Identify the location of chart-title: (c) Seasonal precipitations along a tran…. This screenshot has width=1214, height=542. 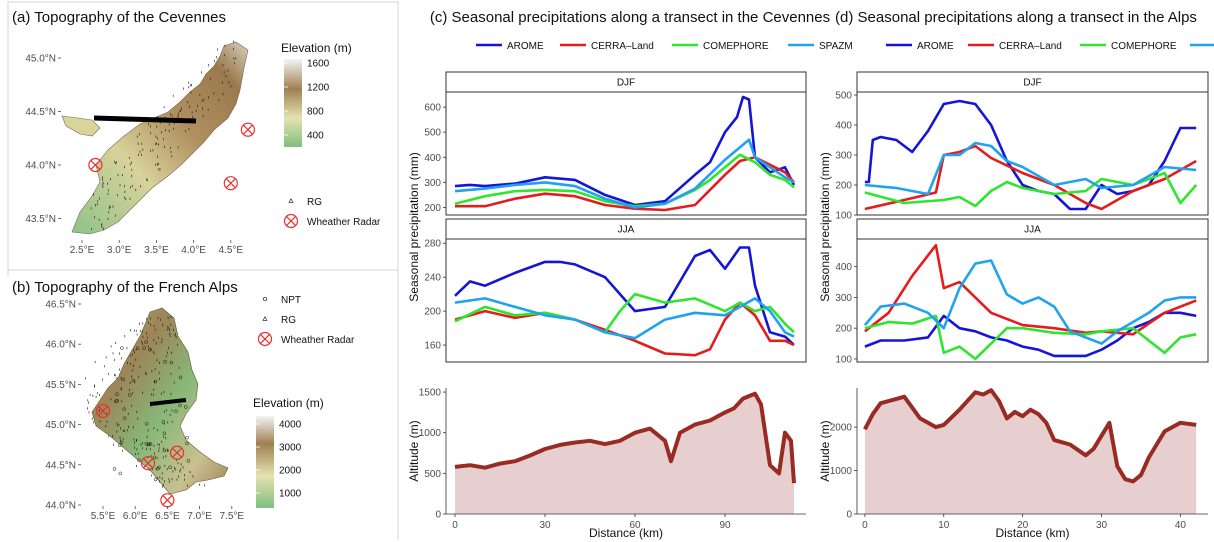
(630, 17).